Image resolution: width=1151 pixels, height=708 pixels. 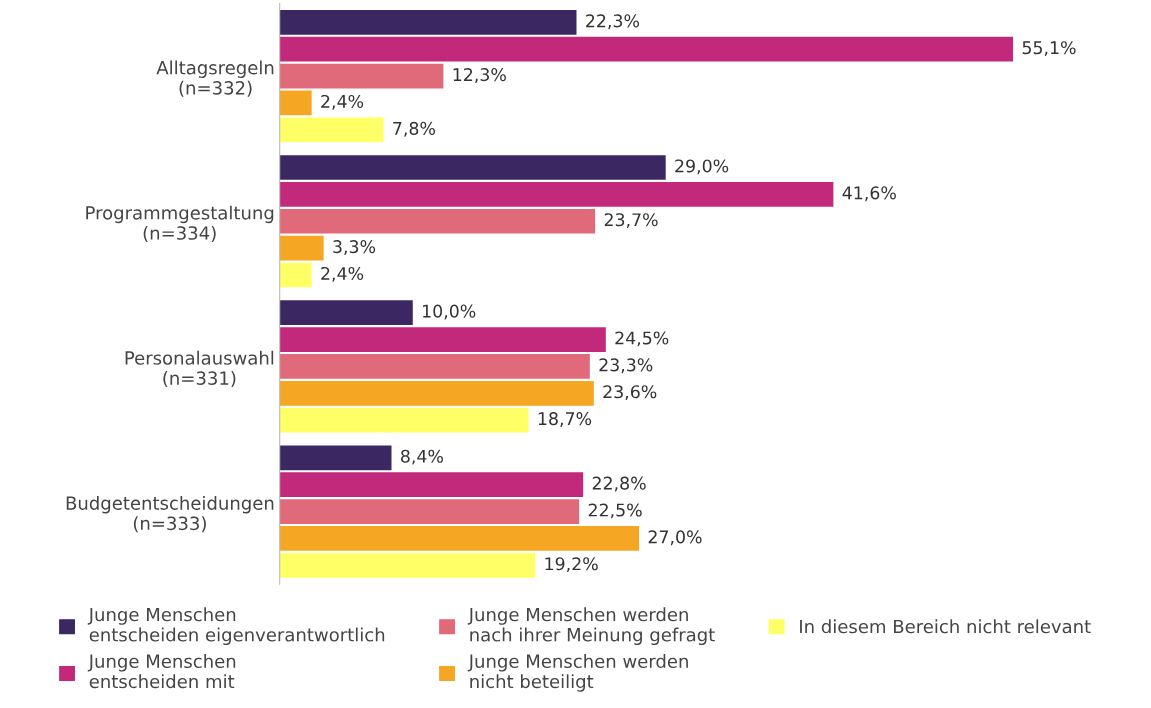 What do you see at coordinates (869, 194) in the screenshot?
I see `data-label: 41,6%` at bounding box center [869, 194].